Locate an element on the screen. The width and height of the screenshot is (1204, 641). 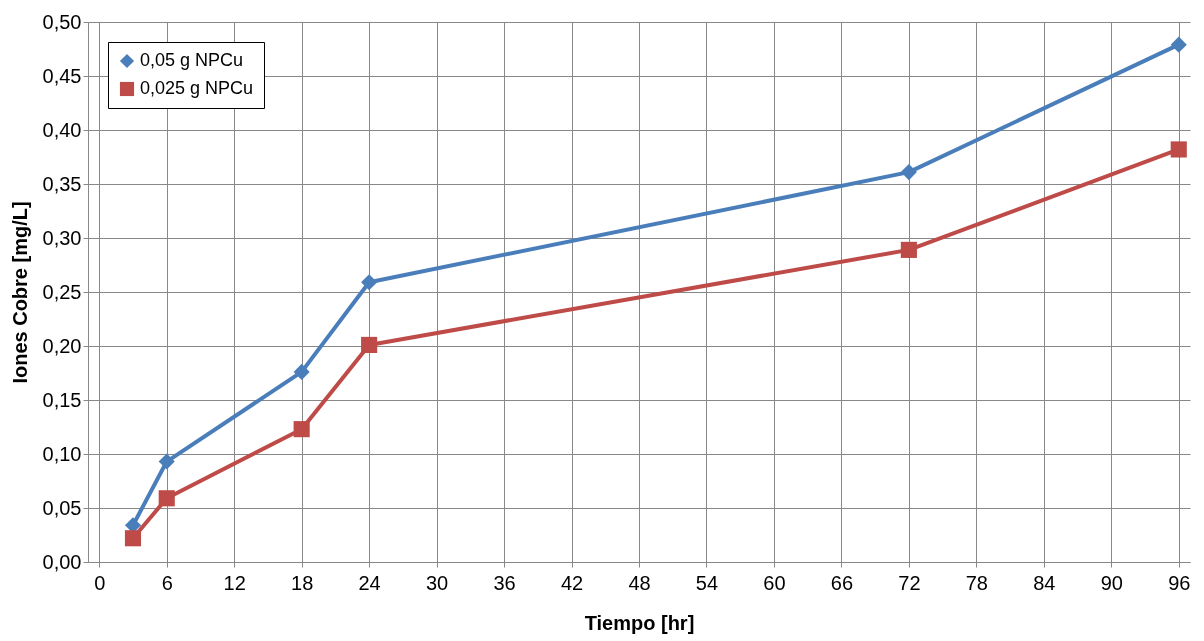
y-axis-title: Iones Cobre [mg/L] is located at coordinates (19, 292).